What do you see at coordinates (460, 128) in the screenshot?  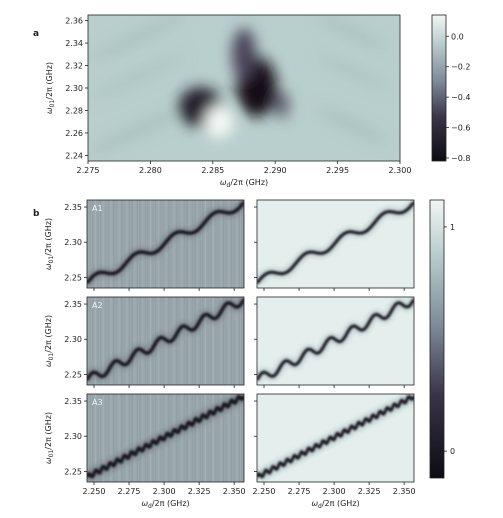 I see `colorbar-a-tick-label: −0.6` at bounding box center [460, 128].